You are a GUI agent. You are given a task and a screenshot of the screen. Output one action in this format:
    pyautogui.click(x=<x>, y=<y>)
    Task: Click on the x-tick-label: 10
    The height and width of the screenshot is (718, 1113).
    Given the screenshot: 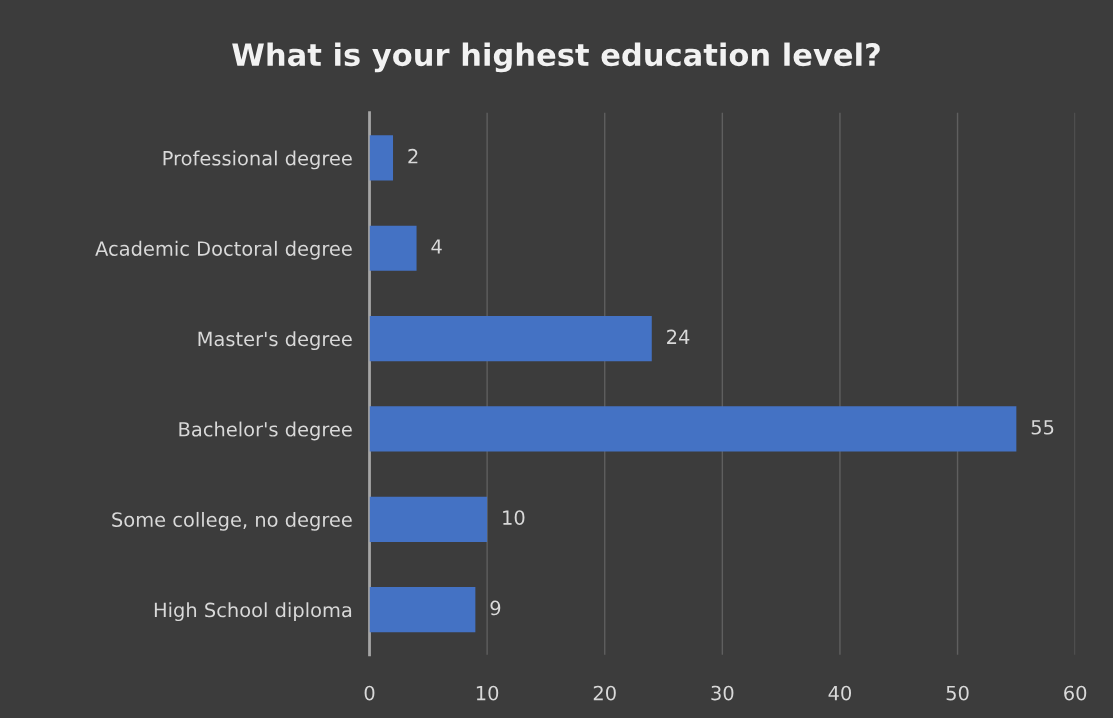 What is the action you would take?
    pyautogui.click(x=487, y=693)
    